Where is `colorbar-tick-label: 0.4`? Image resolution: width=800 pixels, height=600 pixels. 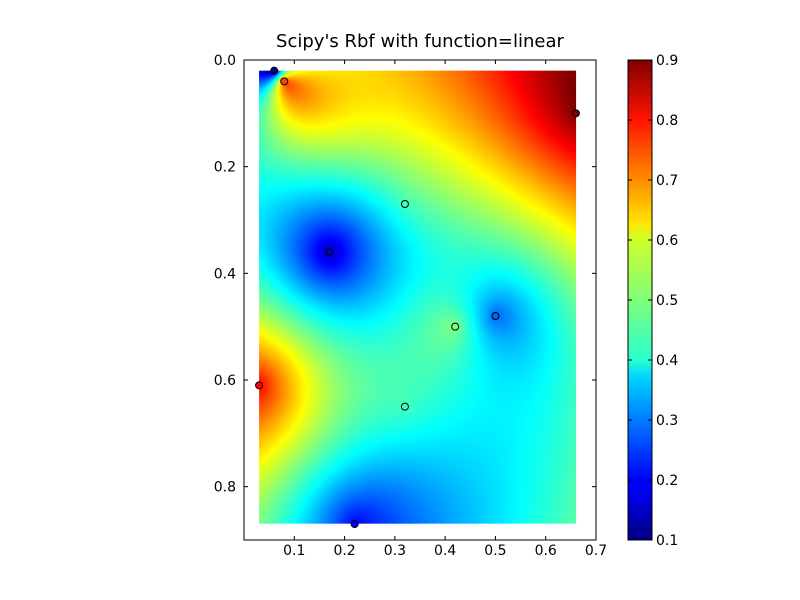
colorbar-tick-label: 0.4 is located at coordinates (667, 361).